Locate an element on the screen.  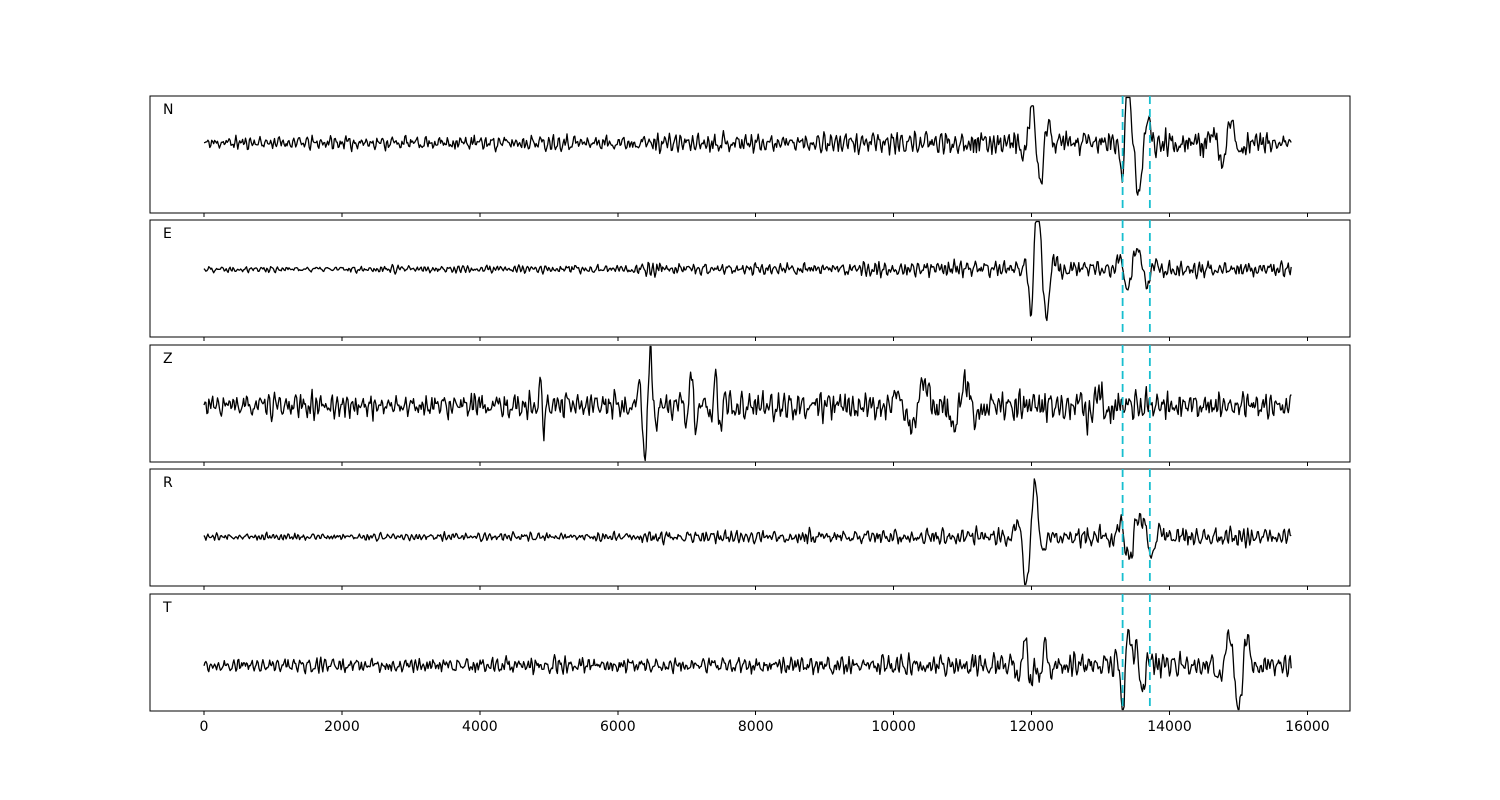
panel-frame-T is located at coordinates (750, 652).